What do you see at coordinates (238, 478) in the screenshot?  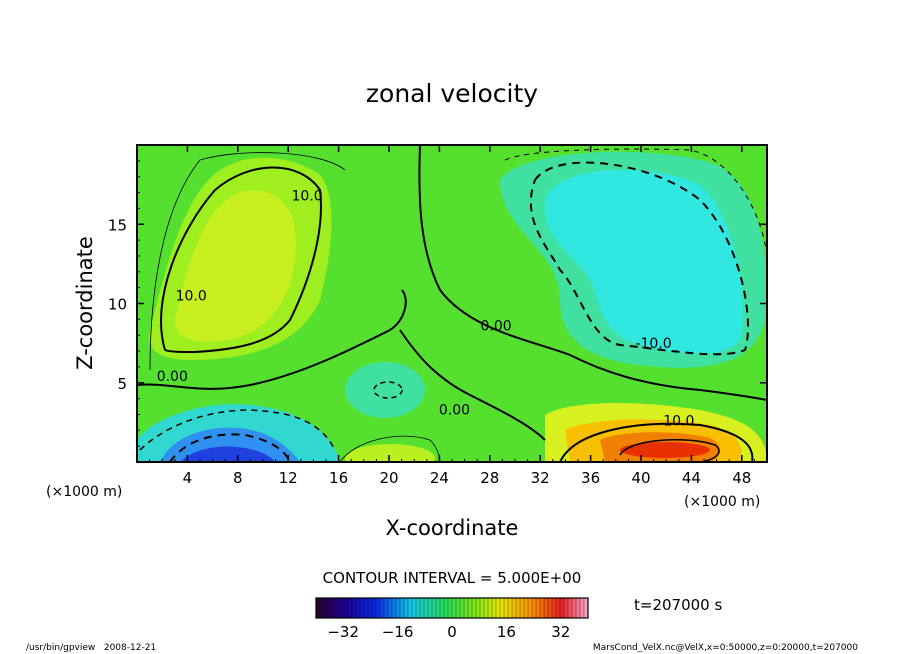 I see `x-tick-label: 8` at bounding box center [238, 478].